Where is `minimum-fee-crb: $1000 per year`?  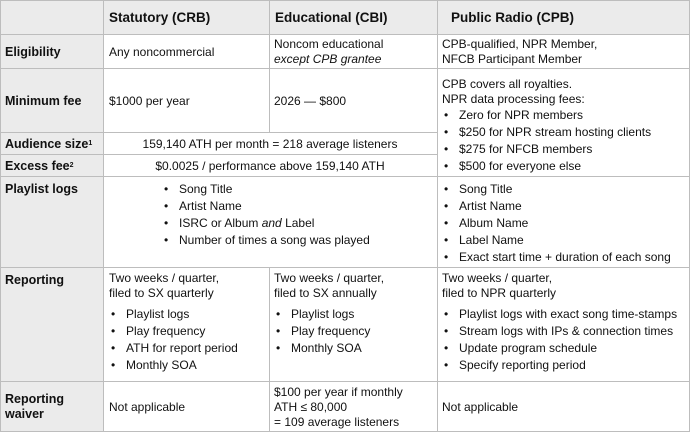
minimum-fee-crb: $1000 per year is located at coordinates (186, 101).